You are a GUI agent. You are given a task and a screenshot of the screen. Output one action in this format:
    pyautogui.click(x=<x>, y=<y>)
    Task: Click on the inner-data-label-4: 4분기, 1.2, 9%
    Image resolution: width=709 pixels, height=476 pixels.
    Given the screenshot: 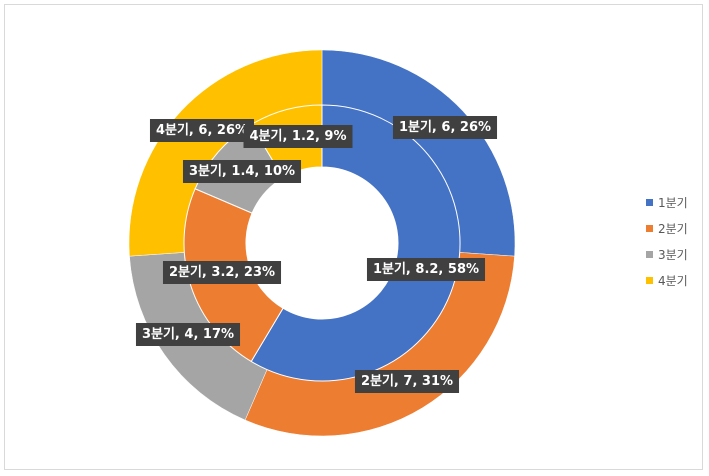 What is the action you would take?
    pyautogui.click(x=298, y=136)
    